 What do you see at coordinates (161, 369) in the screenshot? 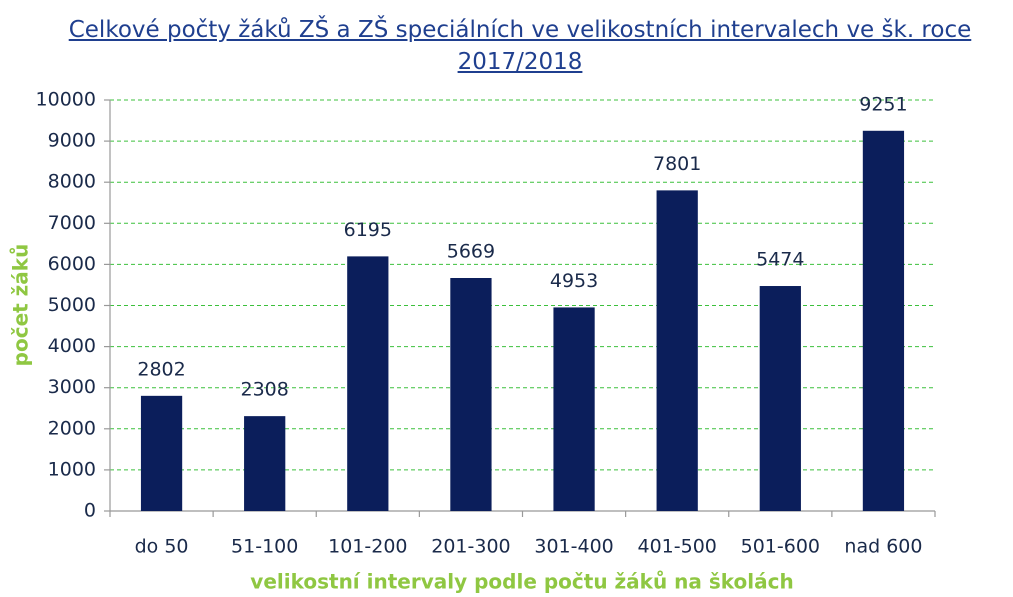
I see `value-label: 2802` at bounding box center [161, 369].